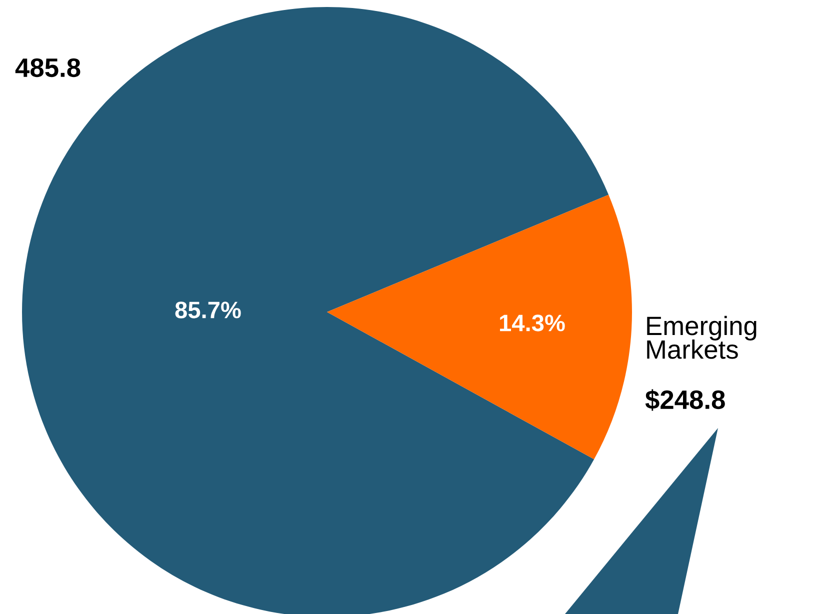 The image size is (817, 614). I want to click on slice-label: Emerging Markets, so click(701, 337).